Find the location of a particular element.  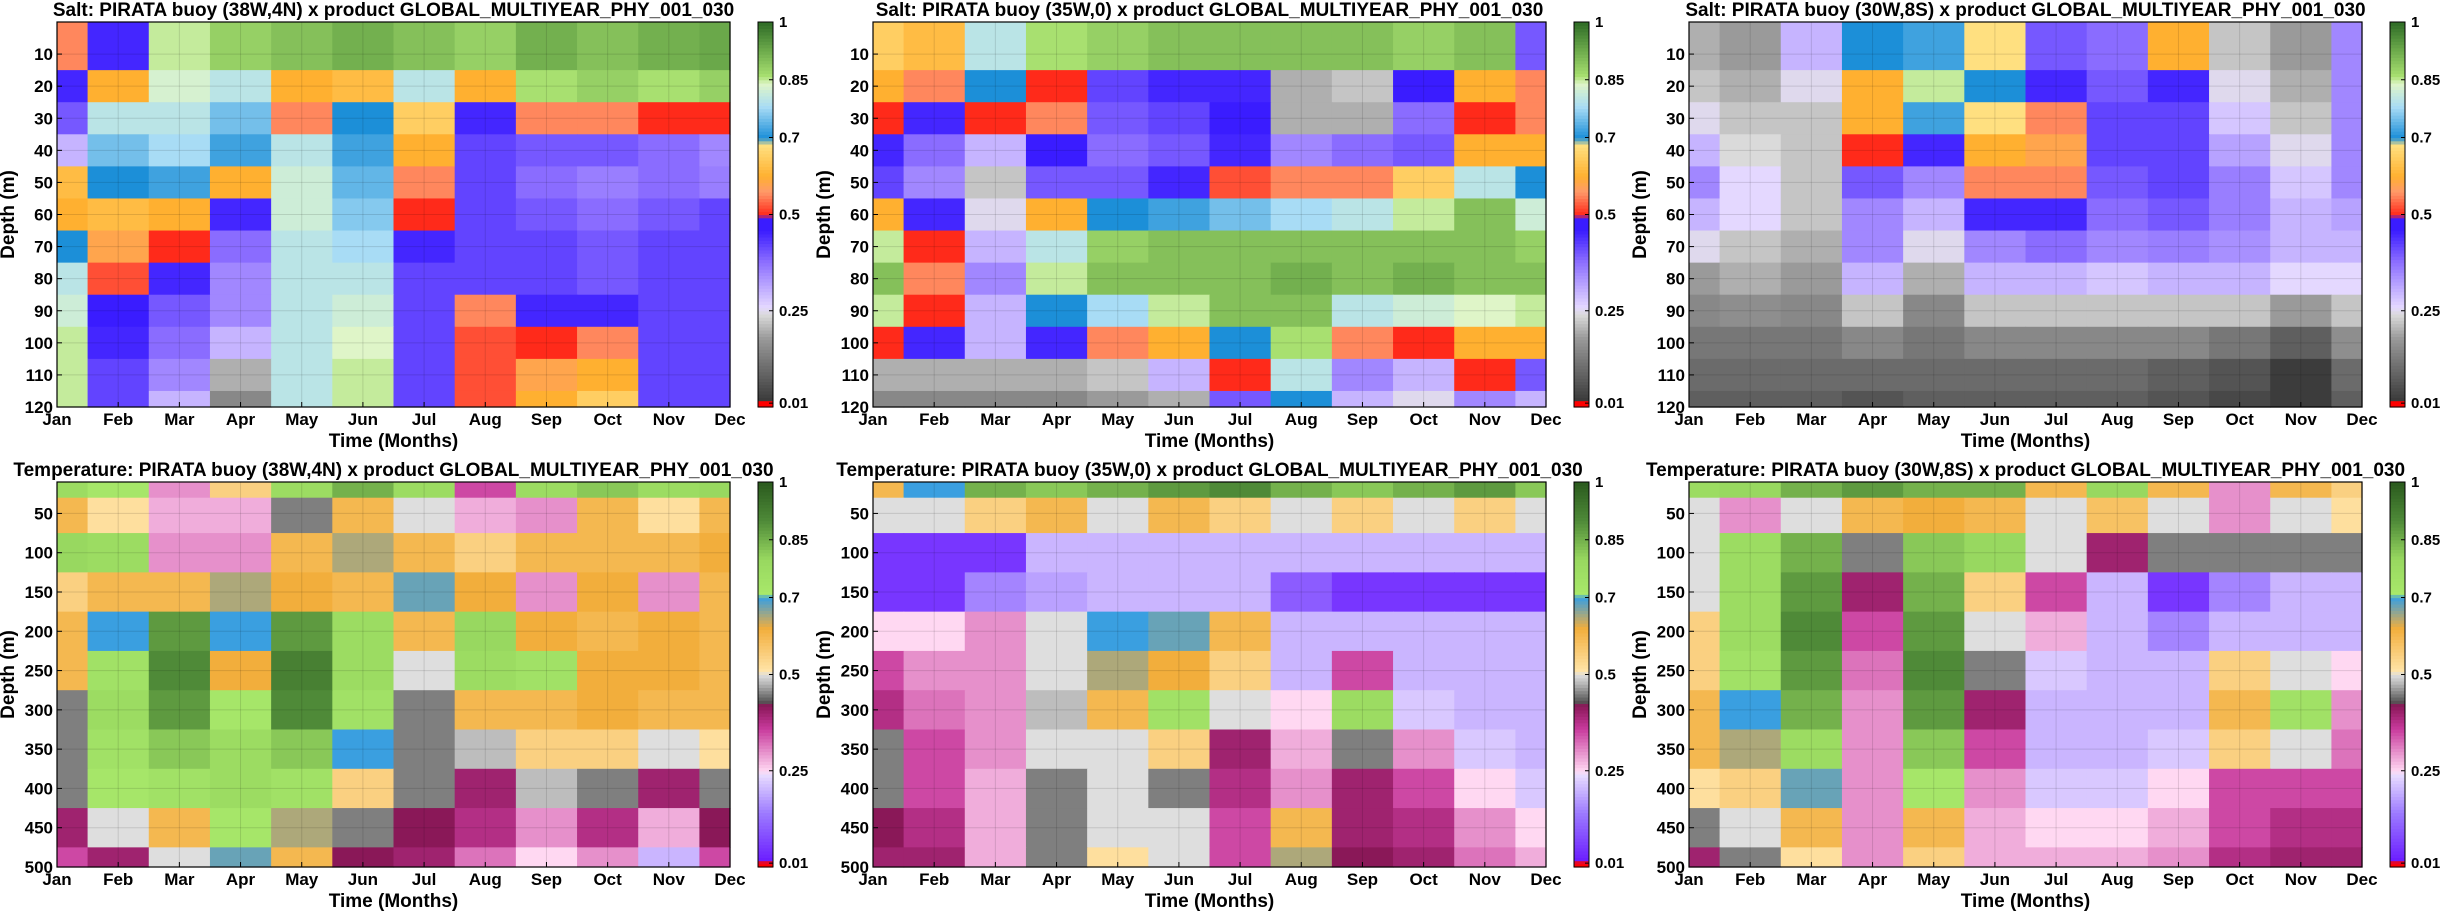

y-tick-label: 450 is located at coordinates (1671, 828).